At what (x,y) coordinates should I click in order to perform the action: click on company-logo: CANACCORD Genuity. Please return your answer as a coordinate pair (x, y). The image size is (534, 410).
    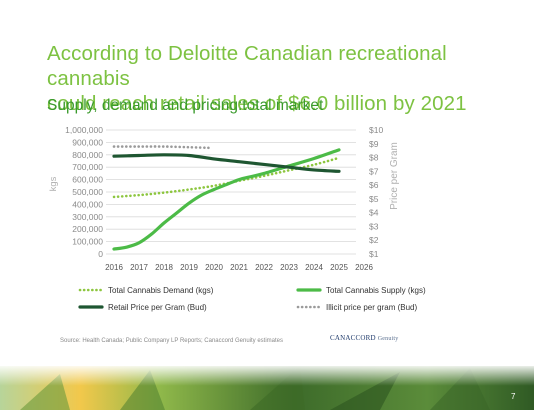
    Looking at the image, I should click on (364, 338).